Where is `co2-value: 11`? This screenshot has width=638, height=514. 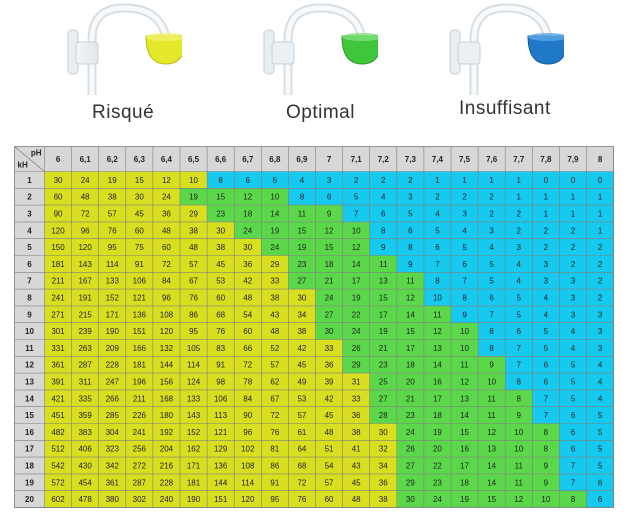 co2-value: 11 is located at coordinates (491, 398).